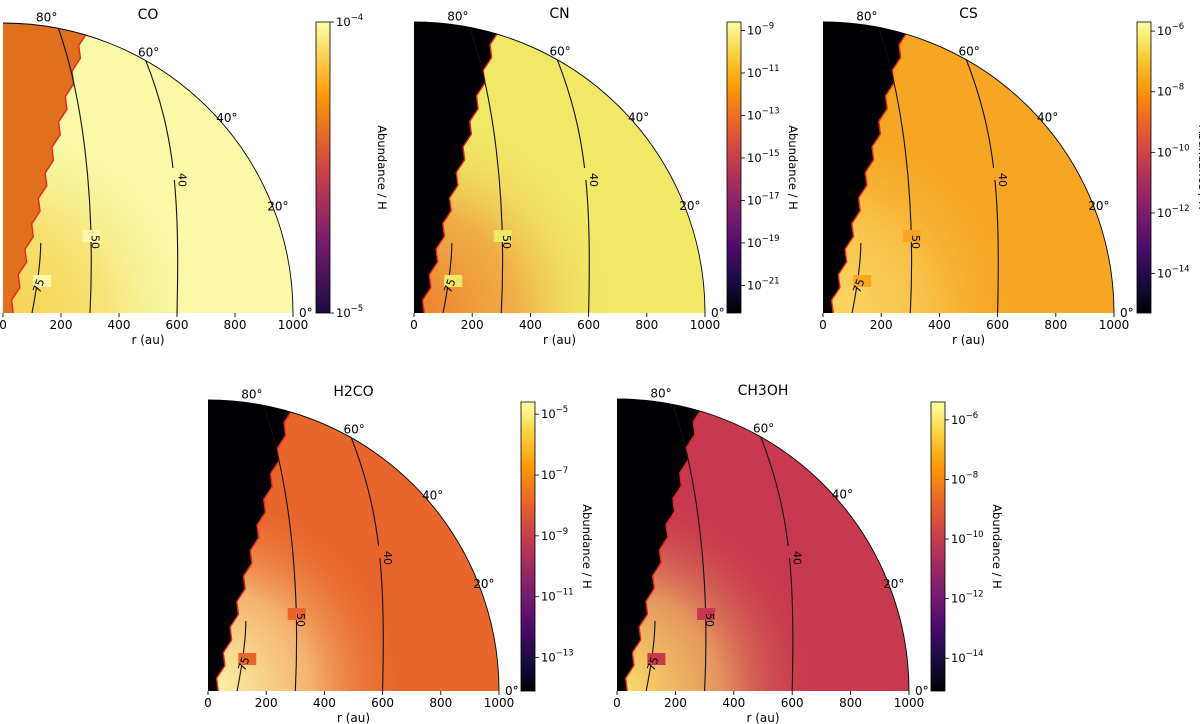 Image resolution: width=1200 pixels, height=724 pixels. I want to click on contour-label: 75, so click(858, 286).